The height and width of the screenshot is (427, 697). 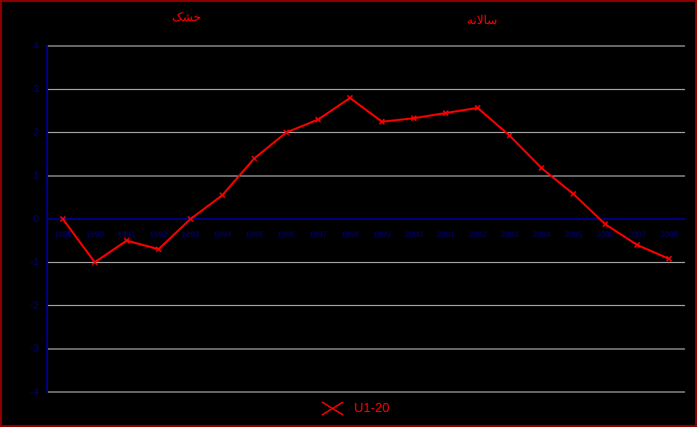 I want to click on chart-title: خشک, so click(x=186, y=17).